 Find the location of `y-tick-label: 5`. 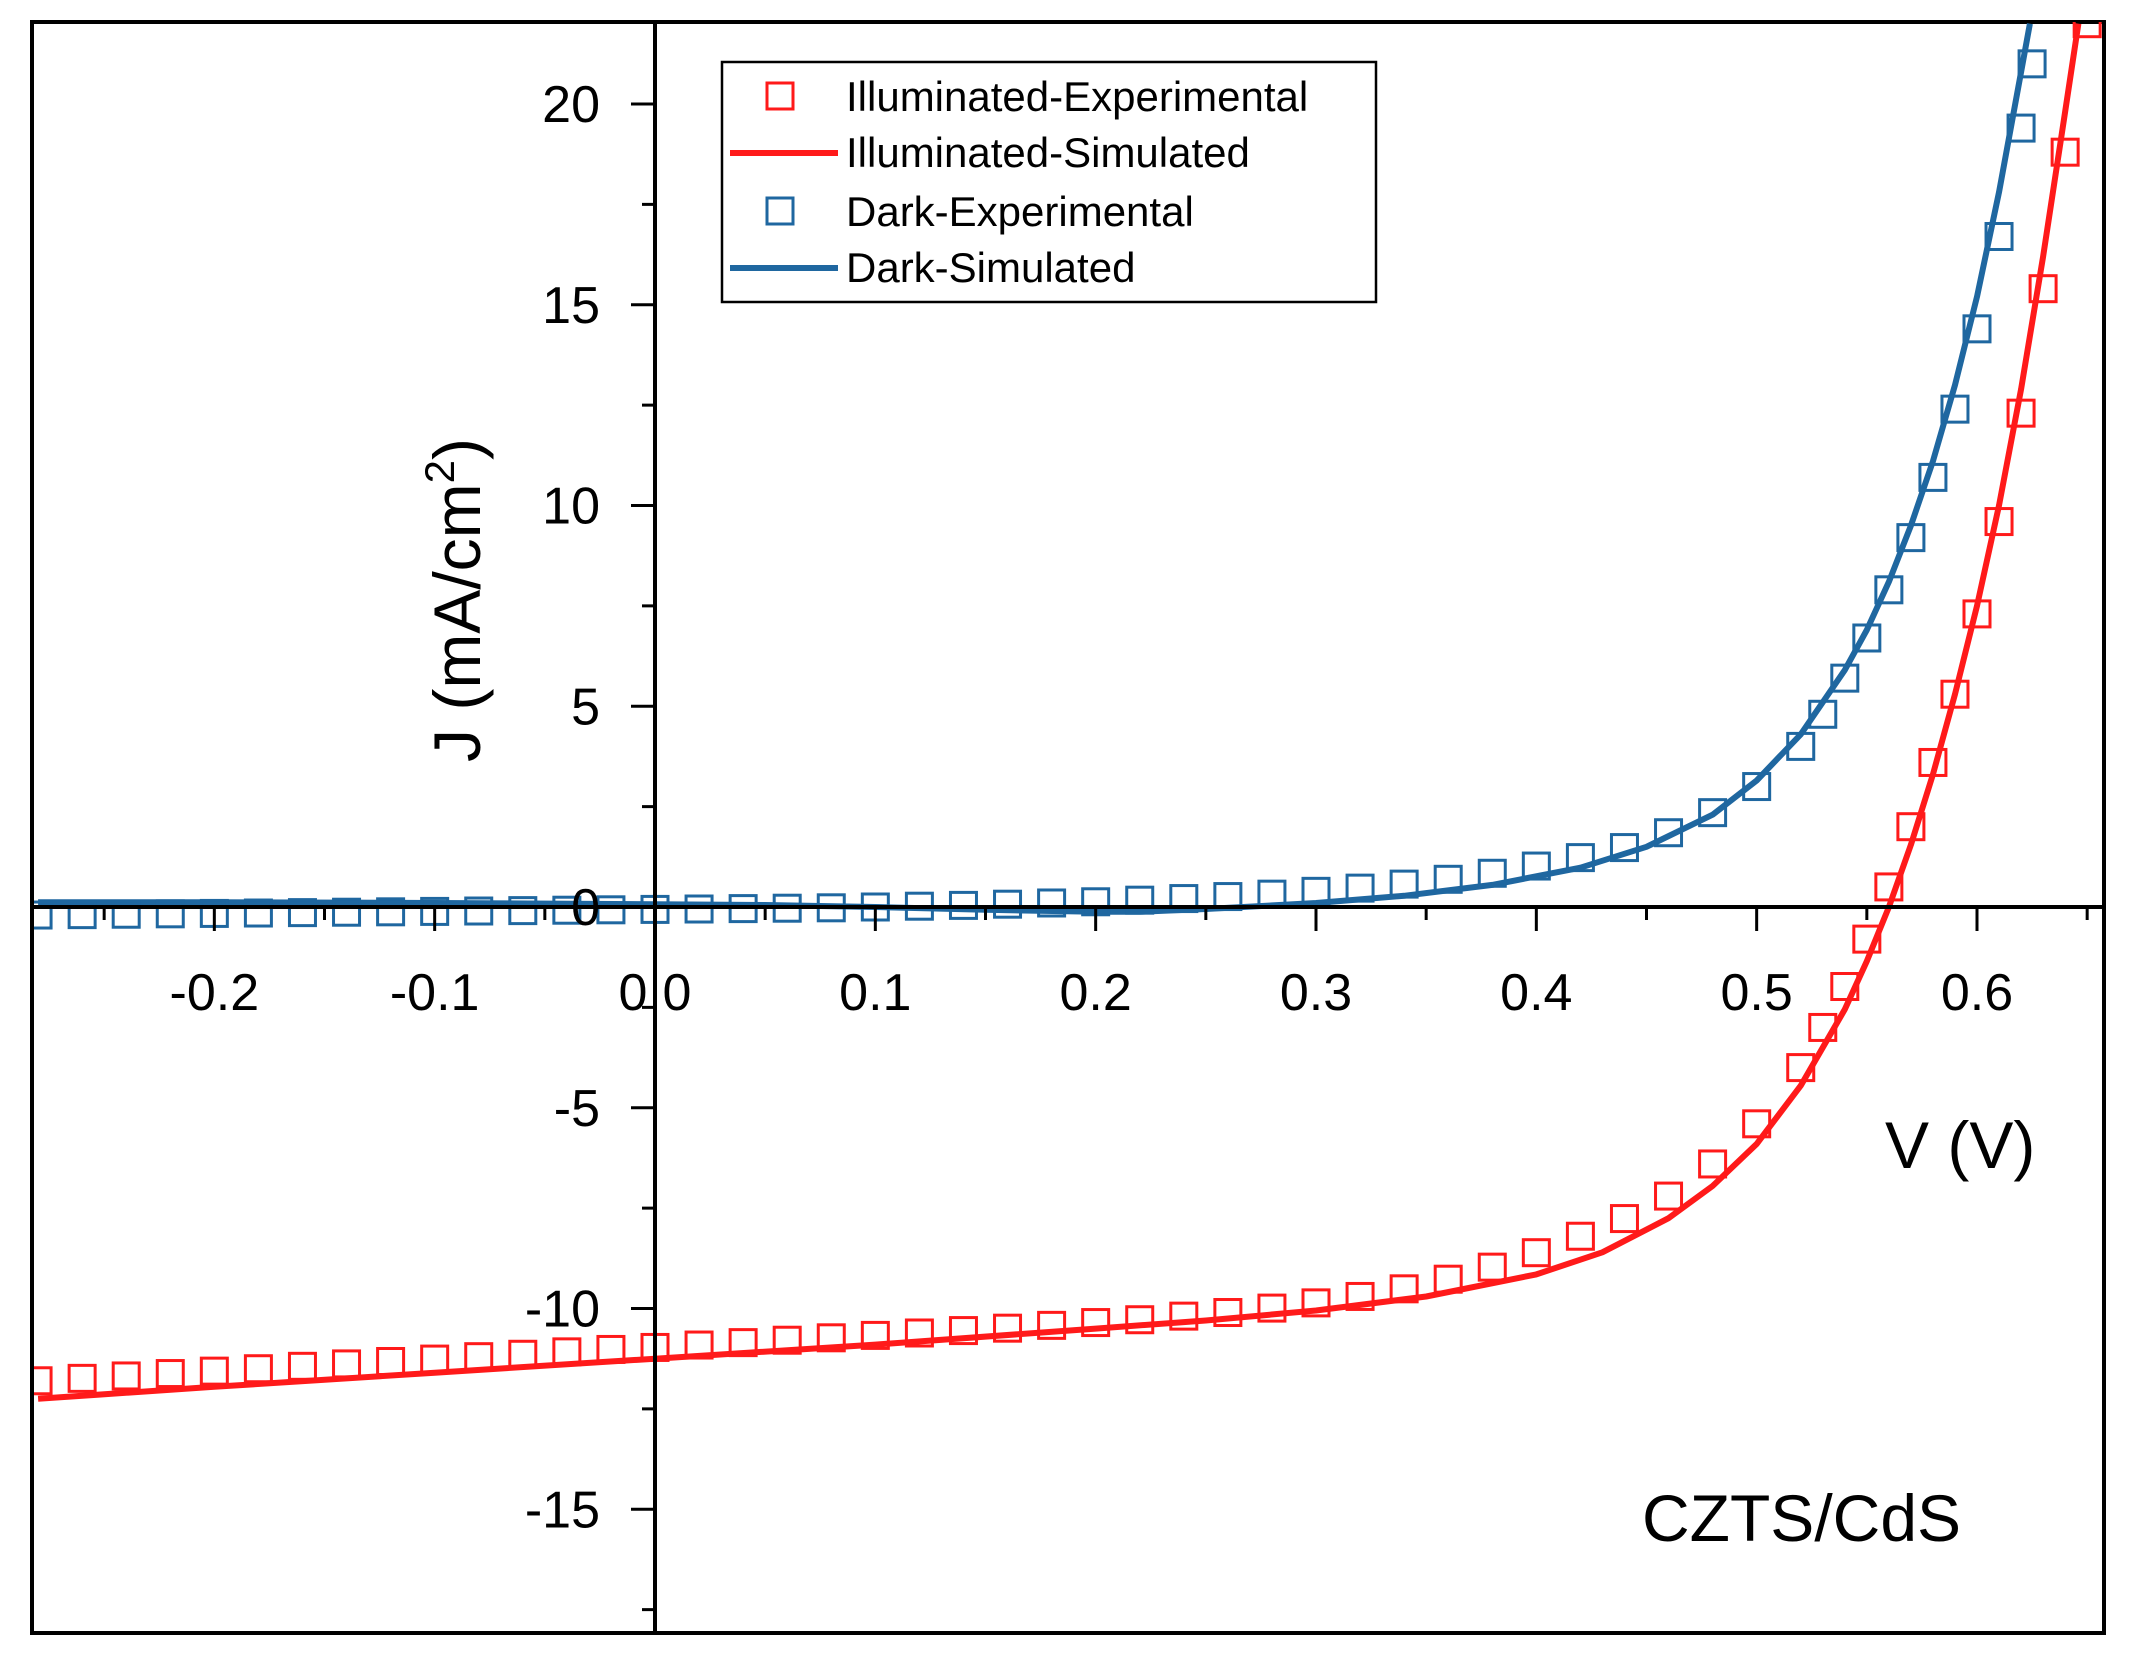

y-tick-label: 5 is located at coordinates (585, 707).